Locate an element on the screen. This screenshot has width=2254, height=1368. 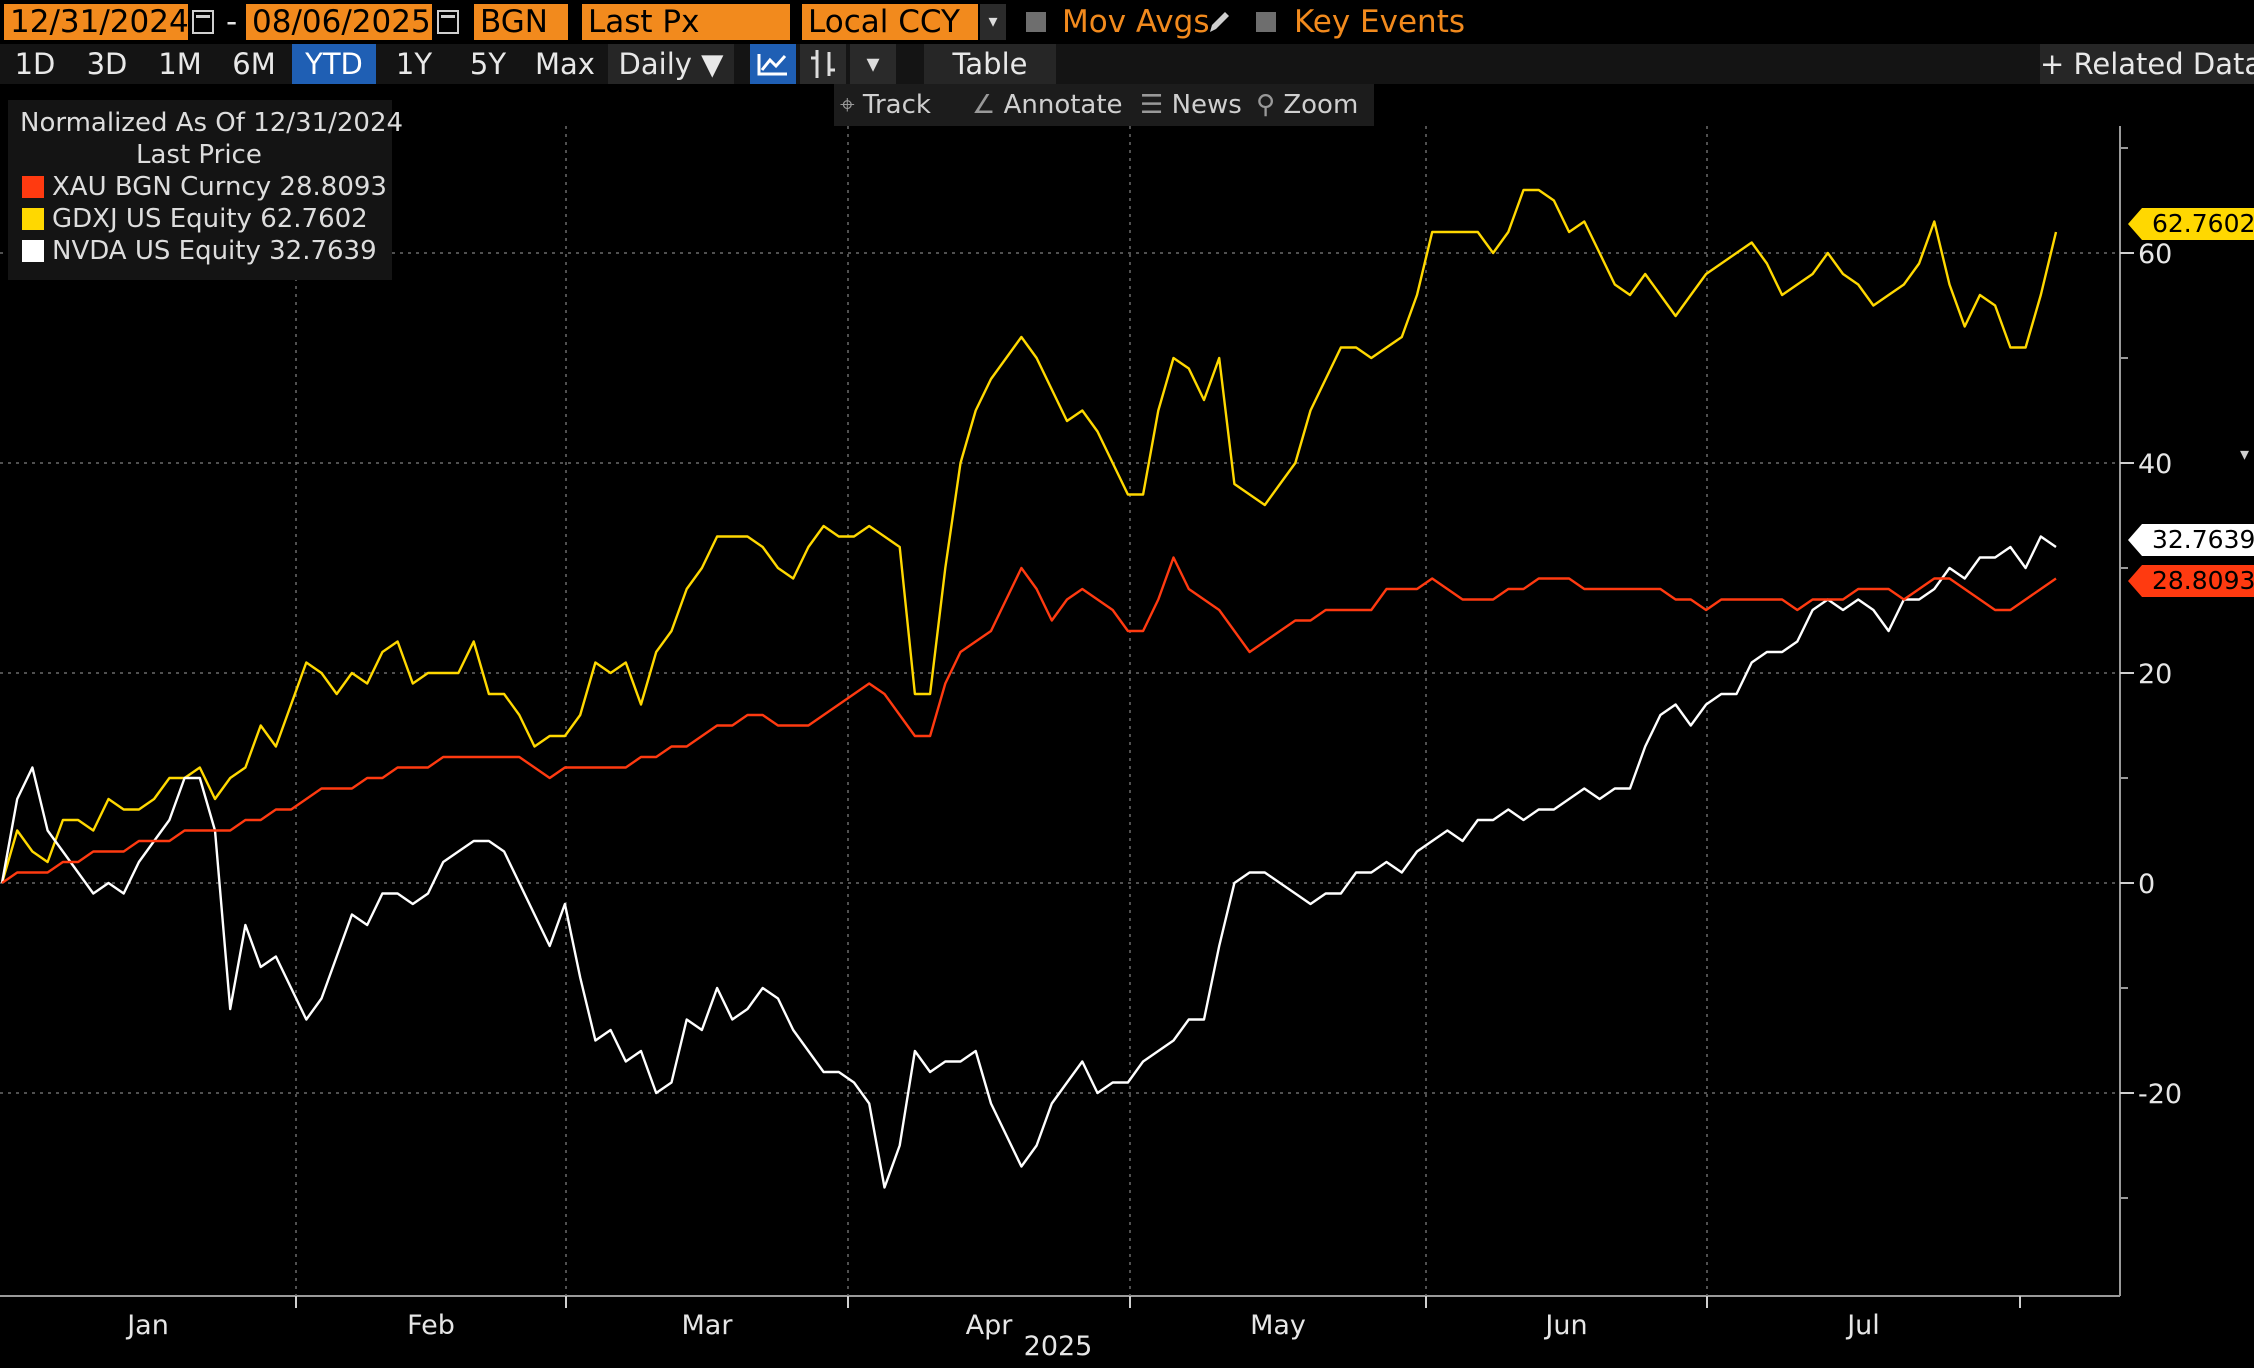
table-button: Table is located at coordinates (990, 64).